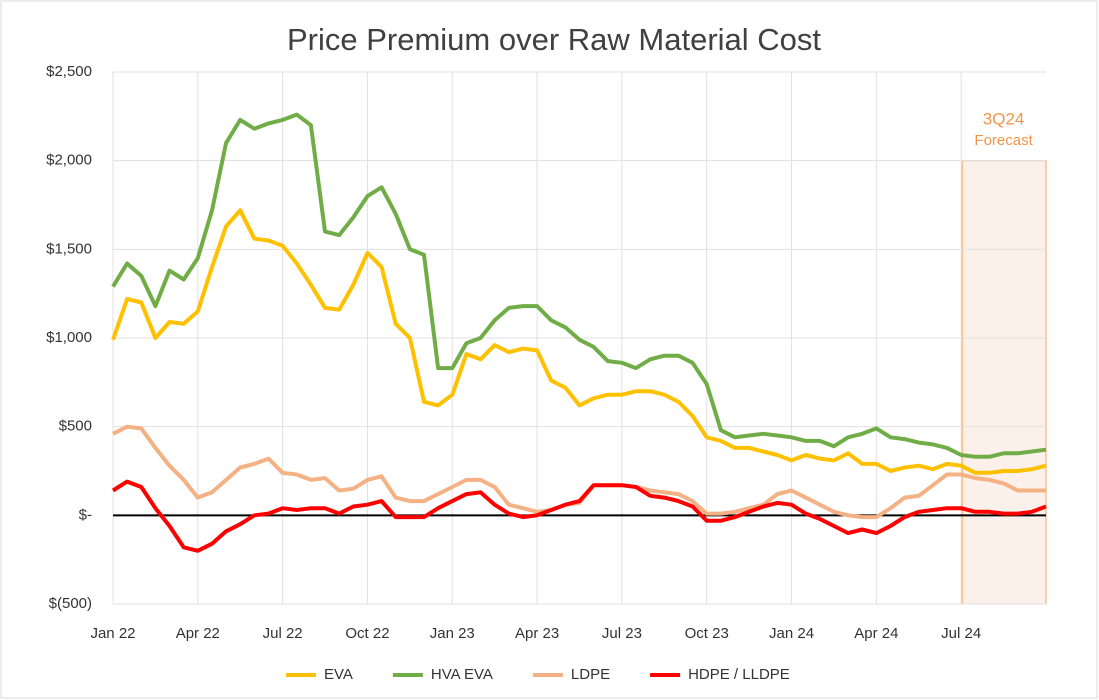 The width and height of the screenshot is (1099, 700). I want to click on legend-label: HDPE / LLDPE, so click(739, 674).